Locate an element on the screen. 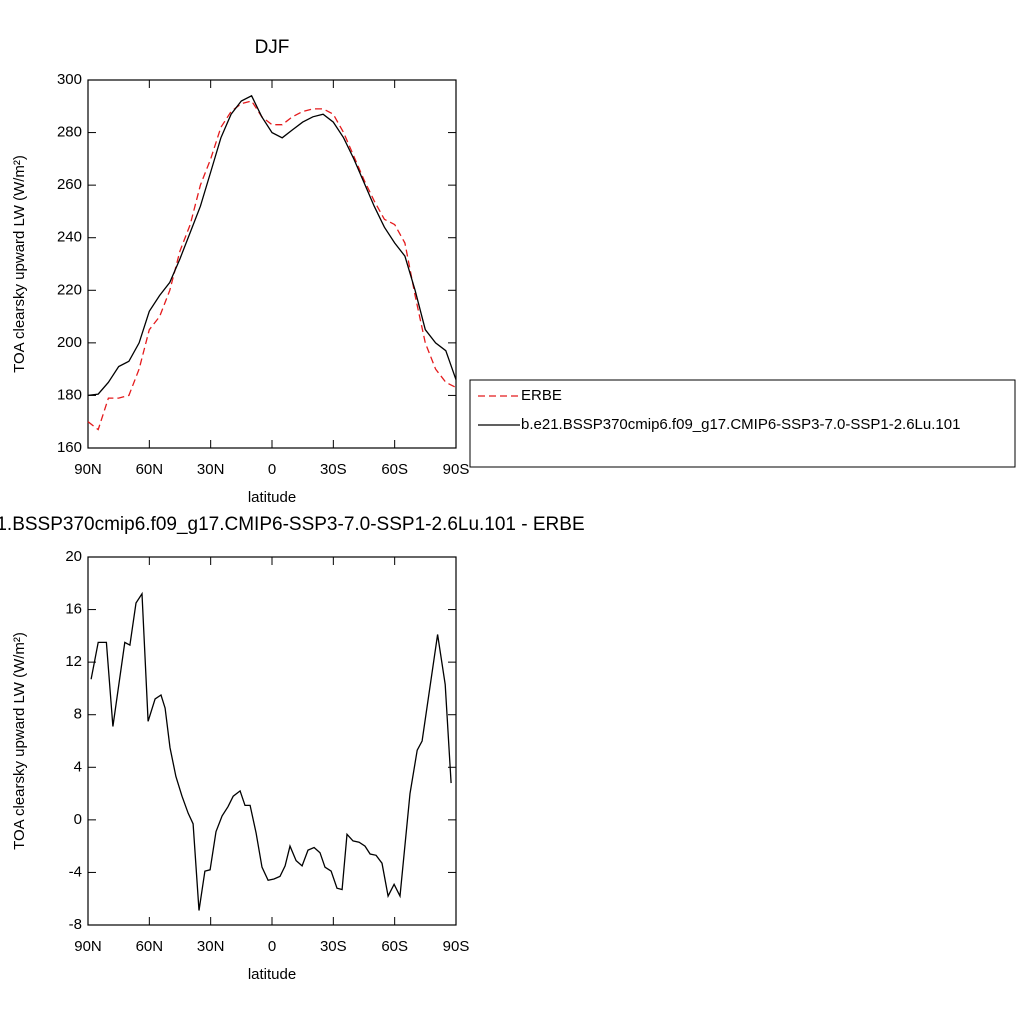 The width and height of the screenshot is (1024, 1024). y-tick-label: 240 is located at coordinates (69, 237).